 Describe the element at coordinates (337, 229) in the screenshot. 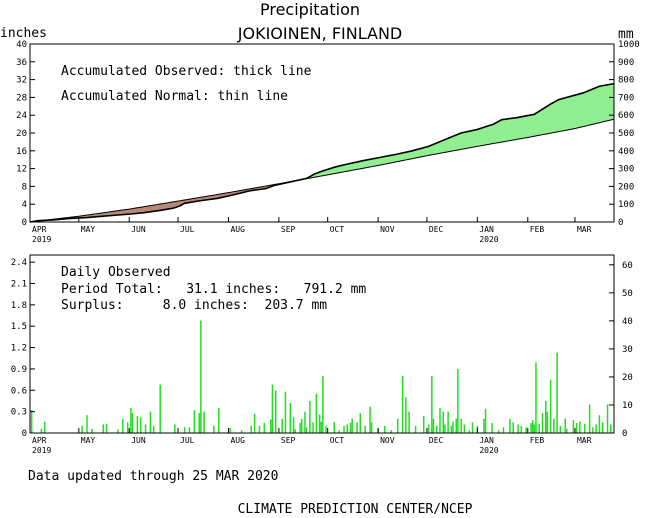

I see `x-month-label: OCT` at that location.